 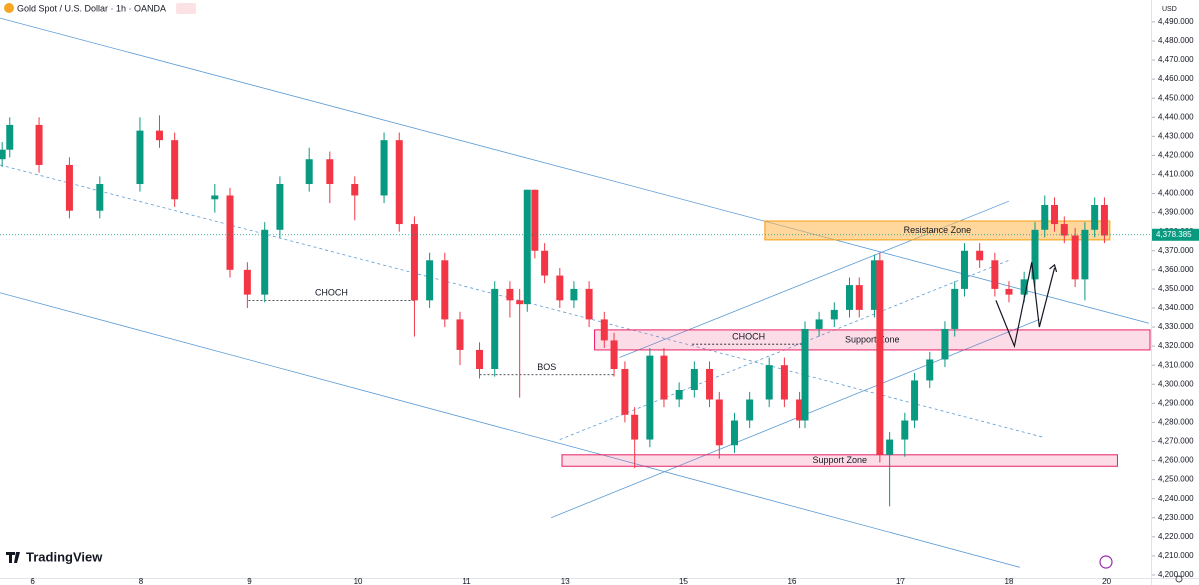 I want to click on x-tick-label: 18, so click(x=1009, y=581).